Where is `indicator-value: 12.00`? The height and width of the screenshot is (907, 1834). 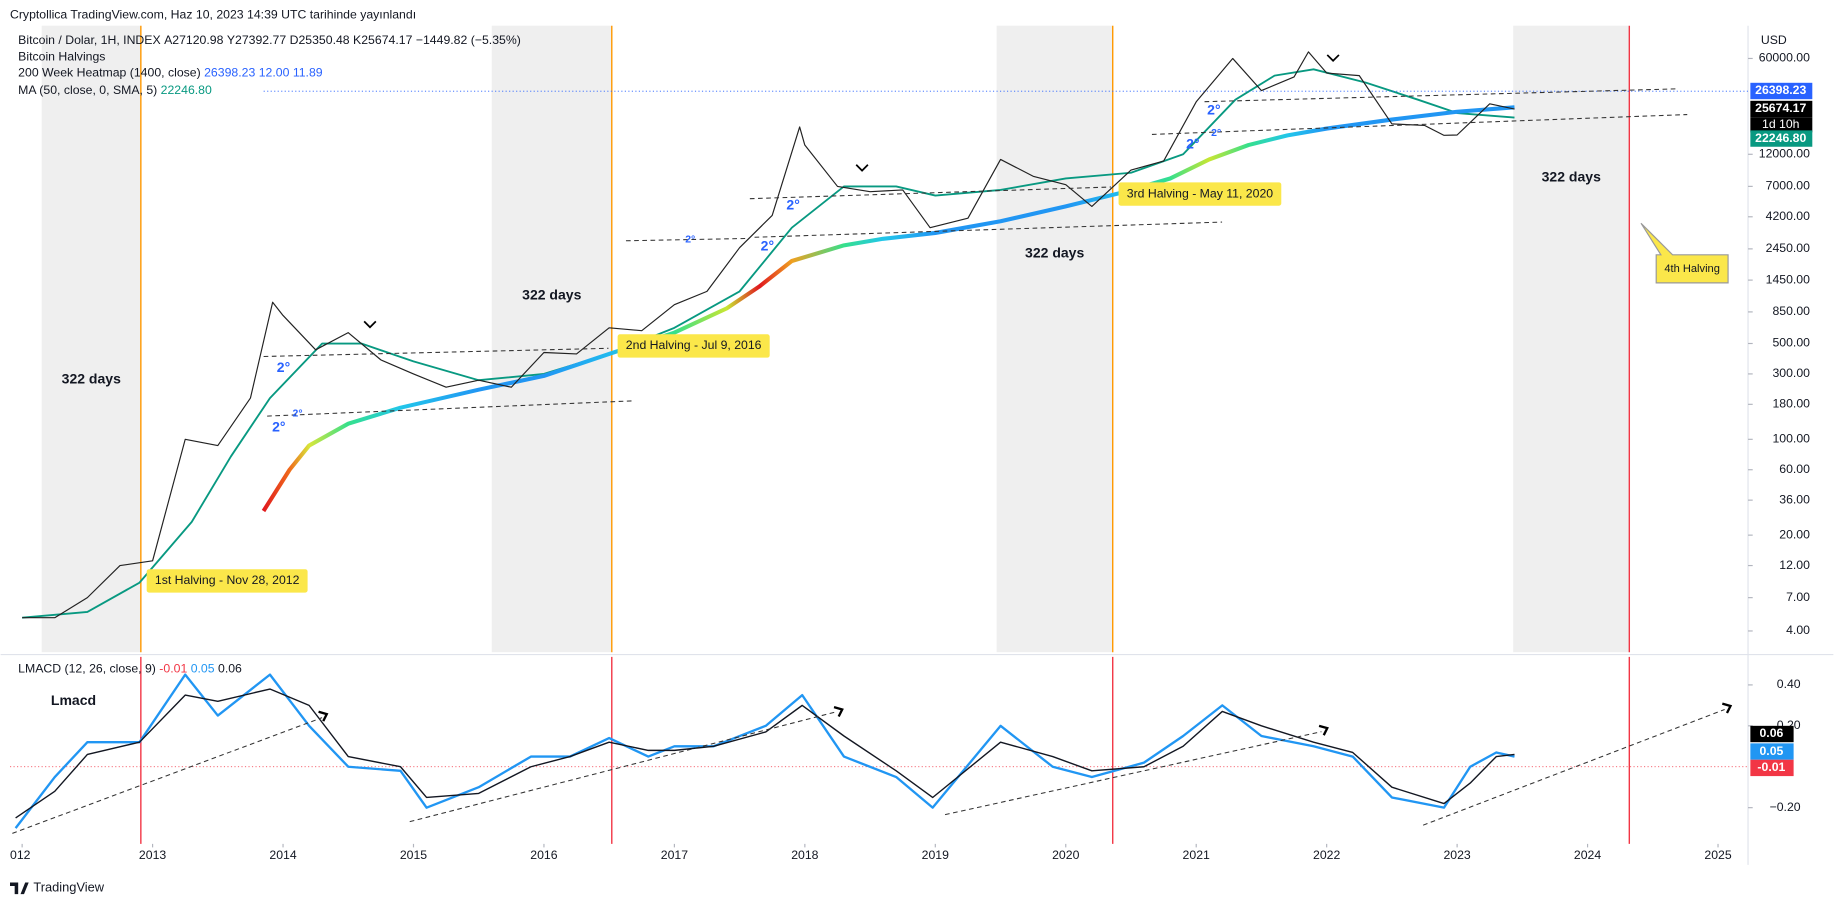 indicator-value: 12.00 is located at coordinates (274, 73).